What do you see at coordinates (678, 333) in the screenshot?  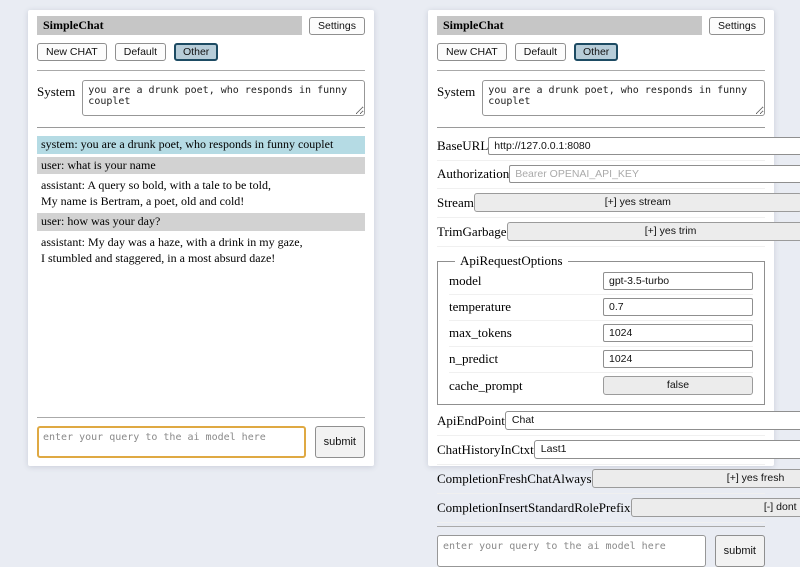 I see `max-tokens-input` at bounding box center [678, 333].